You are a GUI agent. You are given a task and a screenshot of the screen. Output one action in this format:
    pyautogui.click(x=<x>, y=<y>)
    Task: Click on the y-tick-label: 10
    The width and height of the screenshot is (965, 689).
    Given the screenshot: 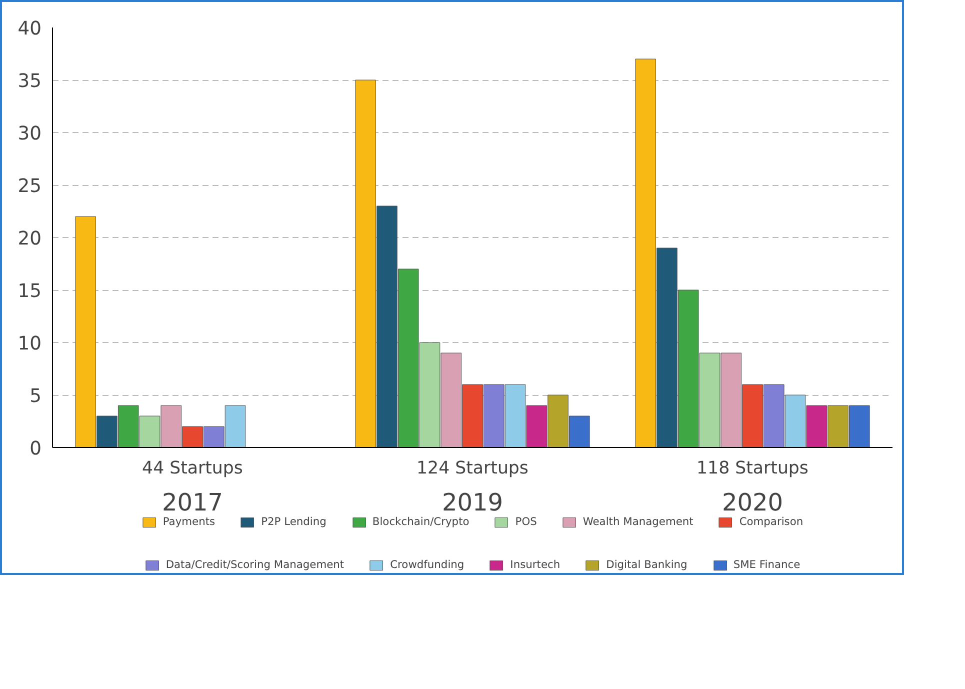 What is the action you would take?
    pyautogui.click(x=30, y=344)
    